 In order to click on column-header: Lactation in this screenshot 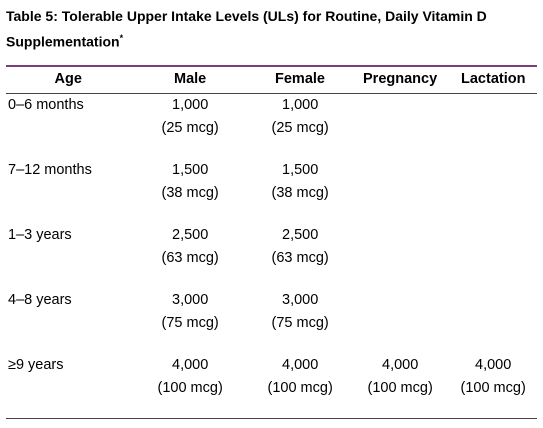, I will do `click(493, 79)`.